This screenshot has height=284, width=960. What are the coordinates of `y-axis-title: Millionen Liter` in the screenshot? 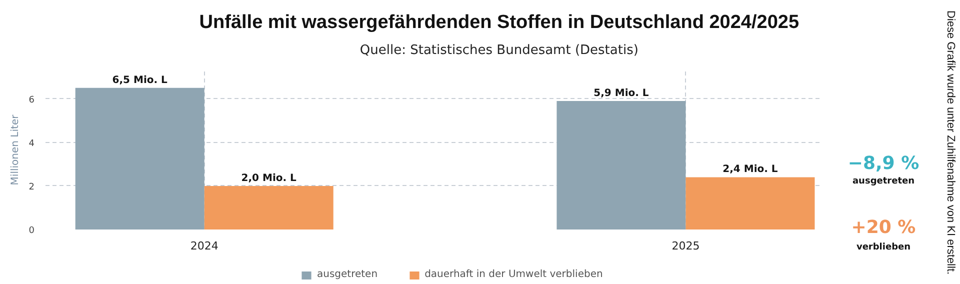 It's located at (15, 150).